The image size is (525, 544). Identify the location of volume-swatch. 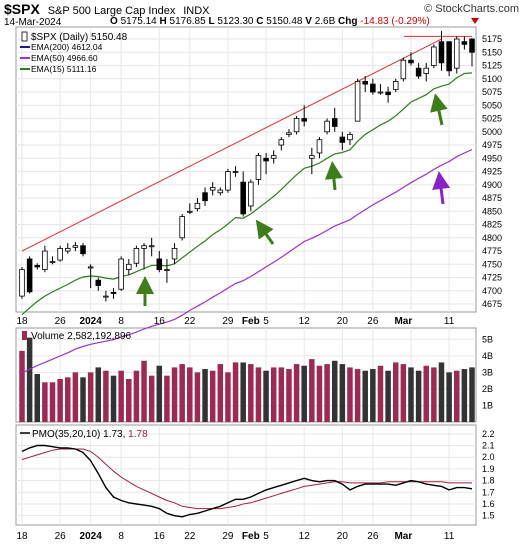
(24, 335).